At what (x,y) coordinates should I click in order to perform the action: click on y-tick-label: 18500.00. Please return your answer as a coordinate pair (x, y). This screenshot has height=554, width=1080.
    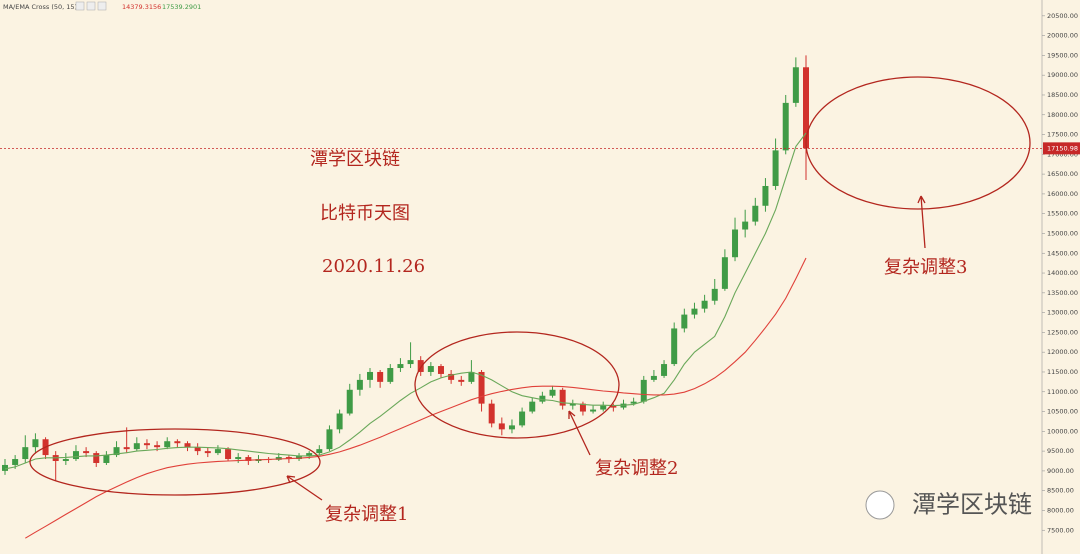
    Looking at the image, I should click on (1062, 95).